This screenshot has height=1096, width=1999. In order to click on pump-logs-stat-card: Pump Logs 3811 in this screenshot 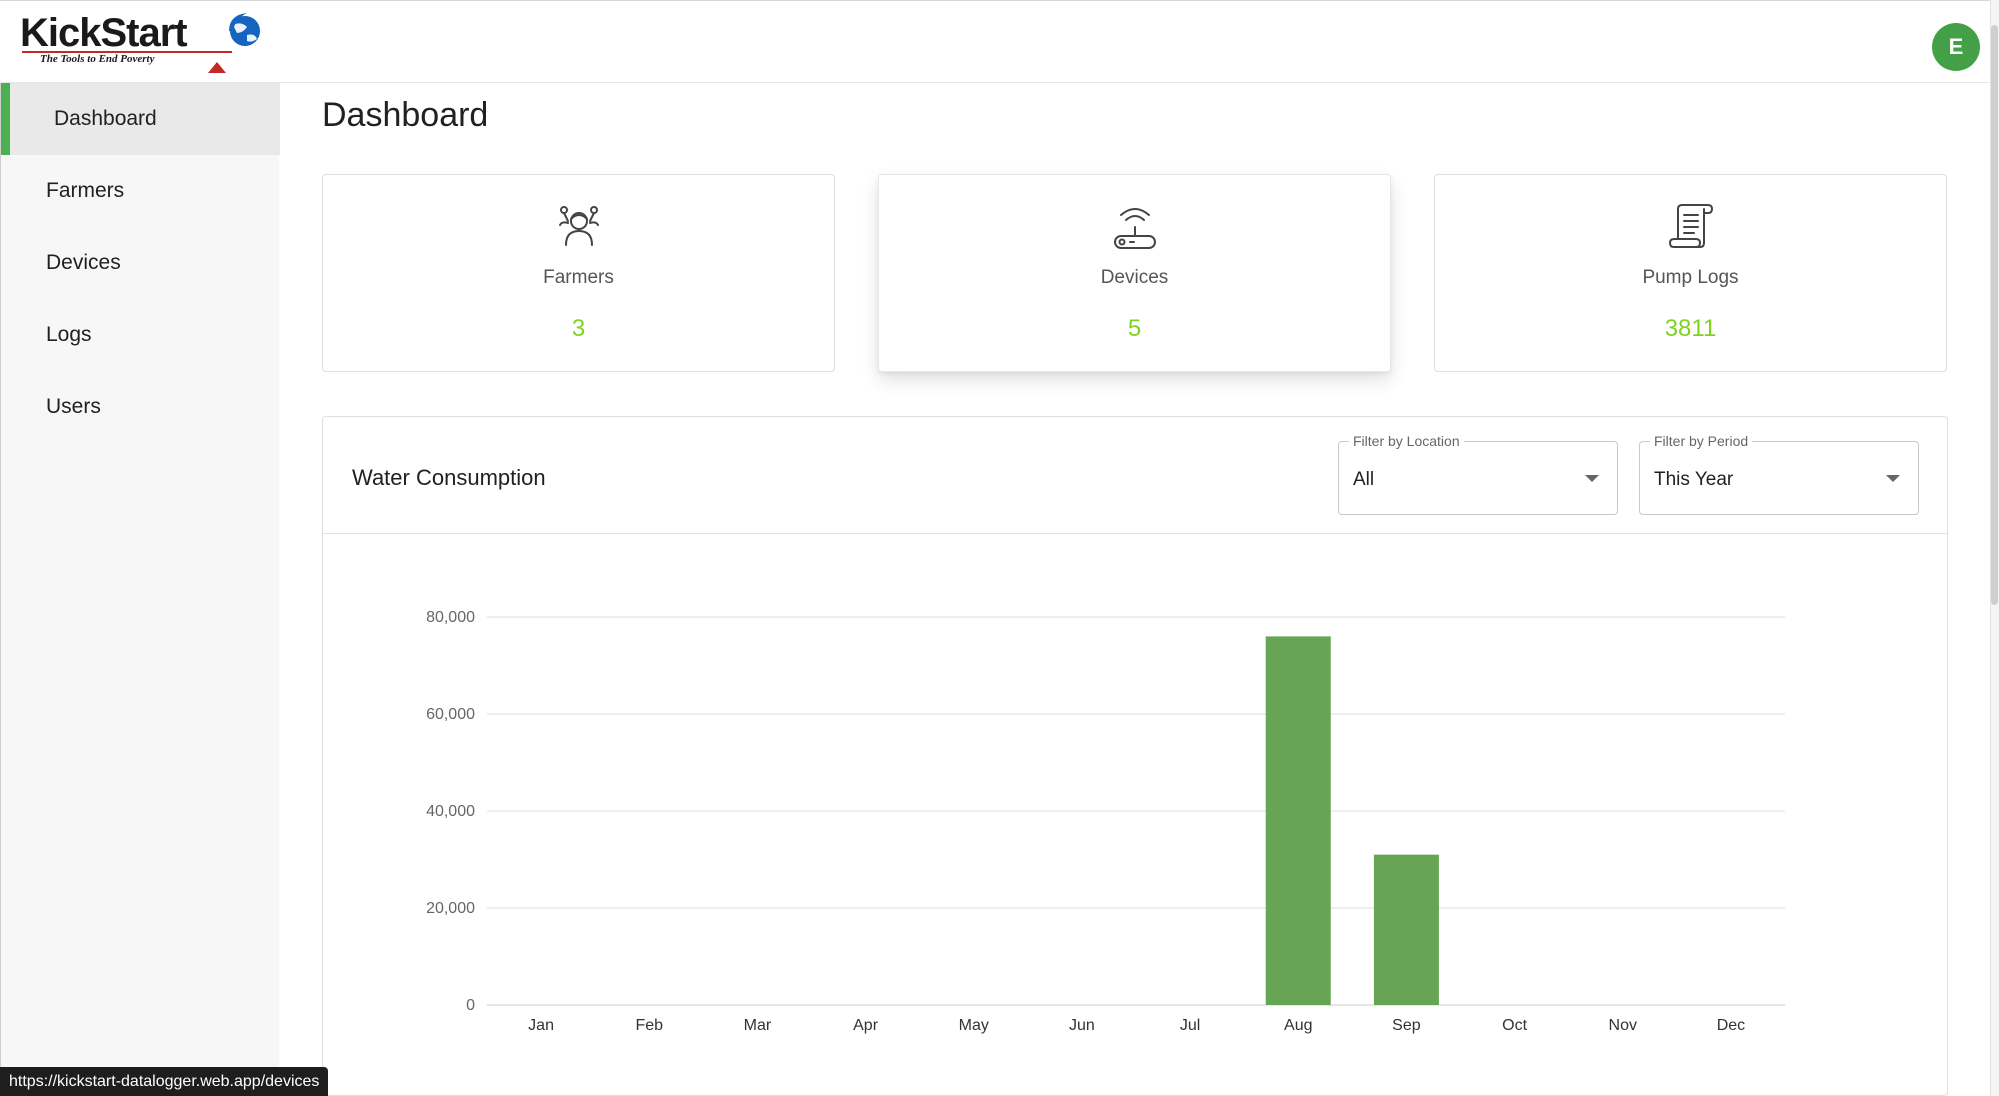, I will do `click(1690, 273)`.